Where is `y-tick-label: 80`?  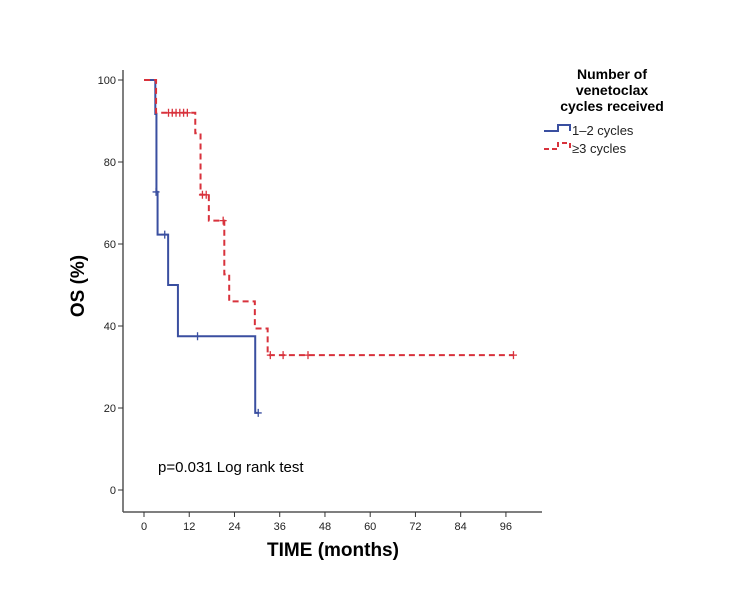
y-tick-label: 80 is located at coordinates (110, 163).